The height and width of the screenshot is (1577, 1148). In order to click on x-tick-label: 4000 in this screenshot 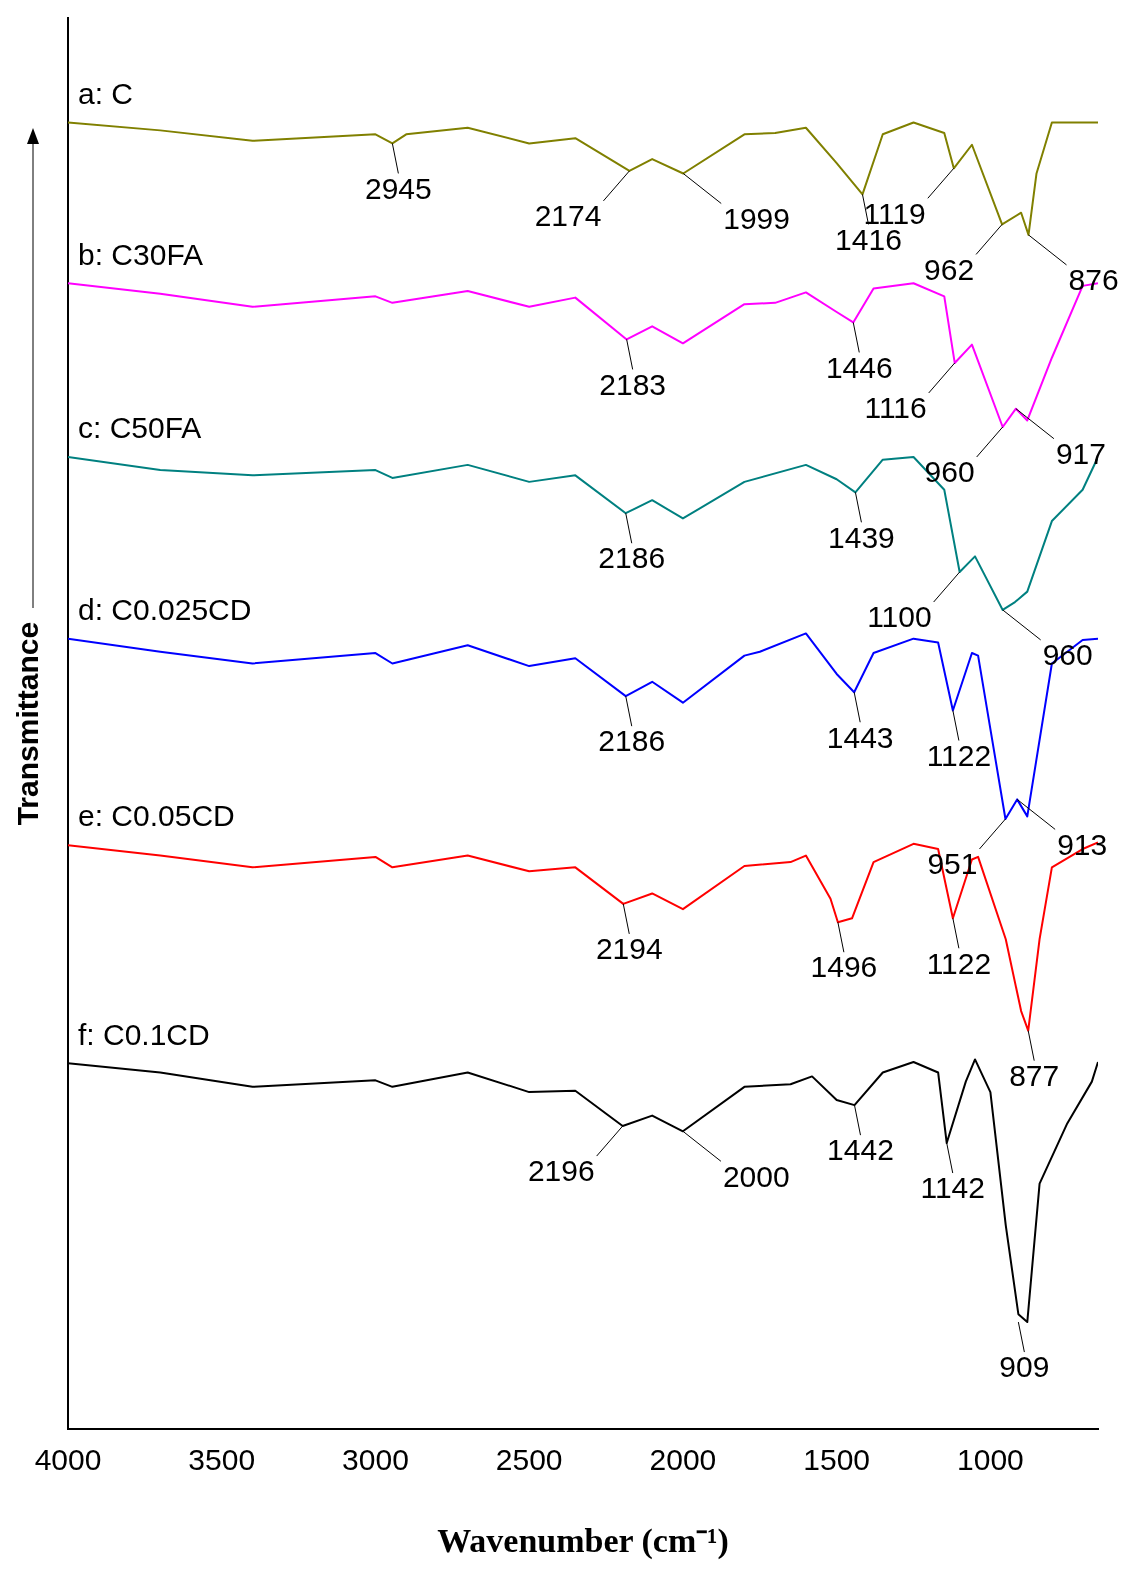, I will do `click(68, 1460)`.